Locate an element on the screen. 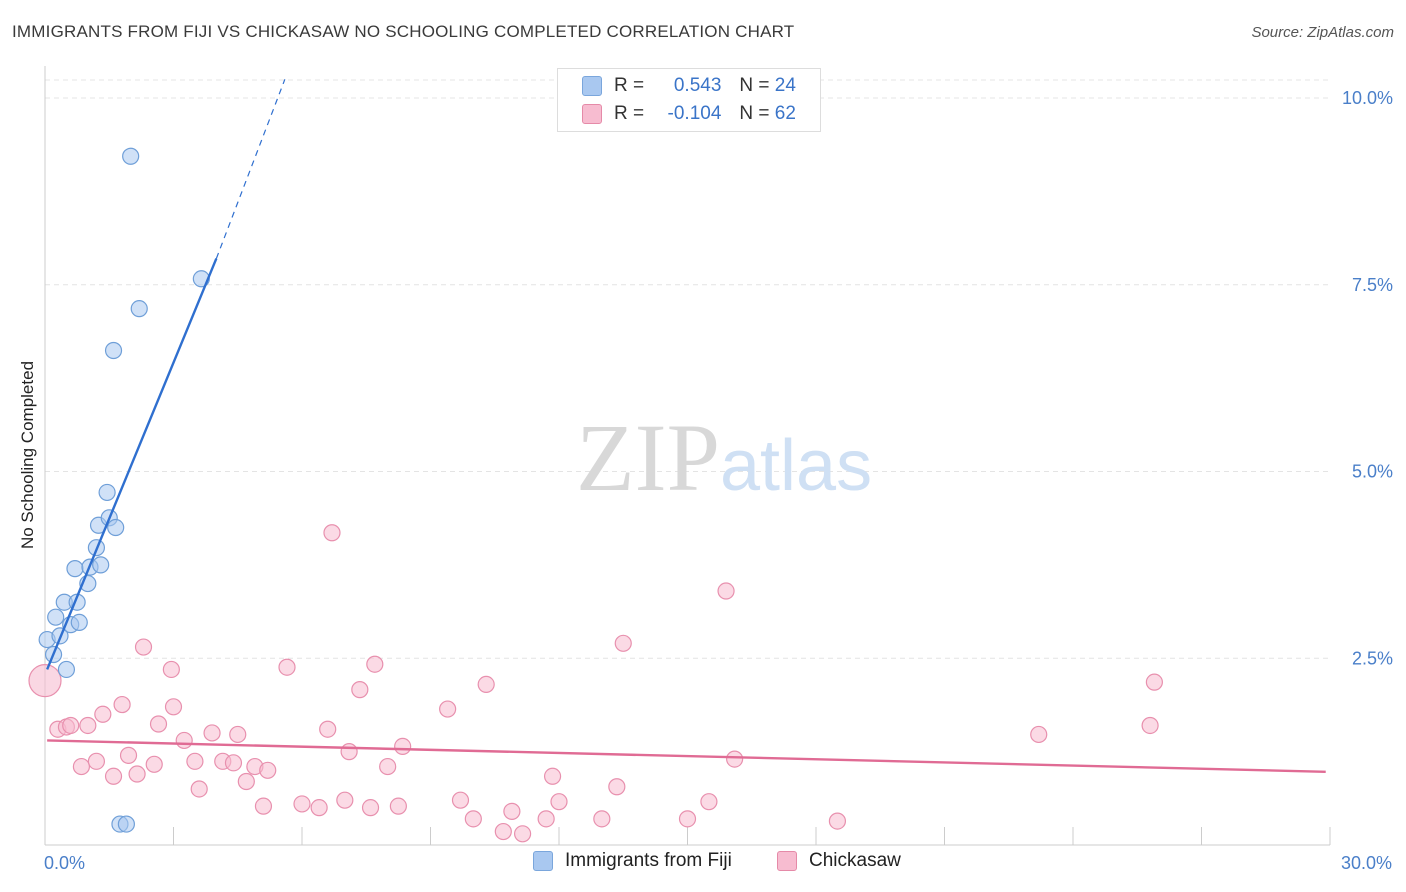 The width and height of the screenshot is (1406, 892). x-tick-label: 30.0% is located at coordinates (1366, 863).